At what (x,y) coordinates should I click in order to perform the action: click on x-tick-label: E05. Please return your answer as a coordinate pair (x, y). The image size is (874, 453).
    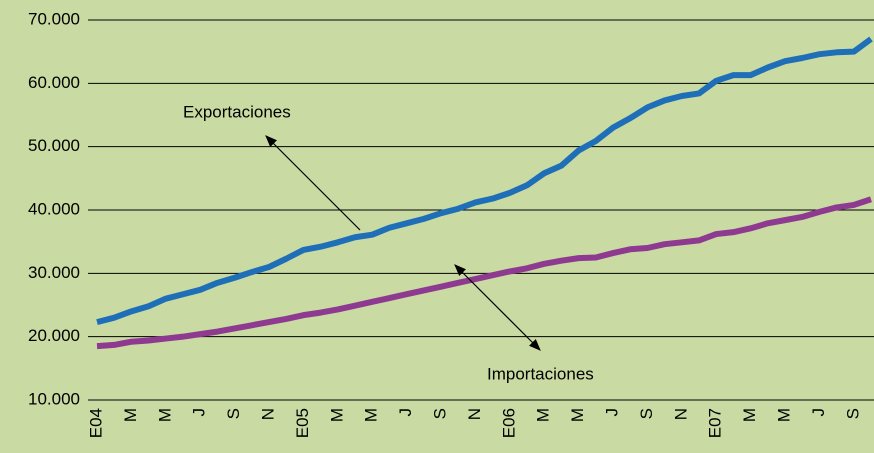
    Looking at the image, I should click on (302, 423).